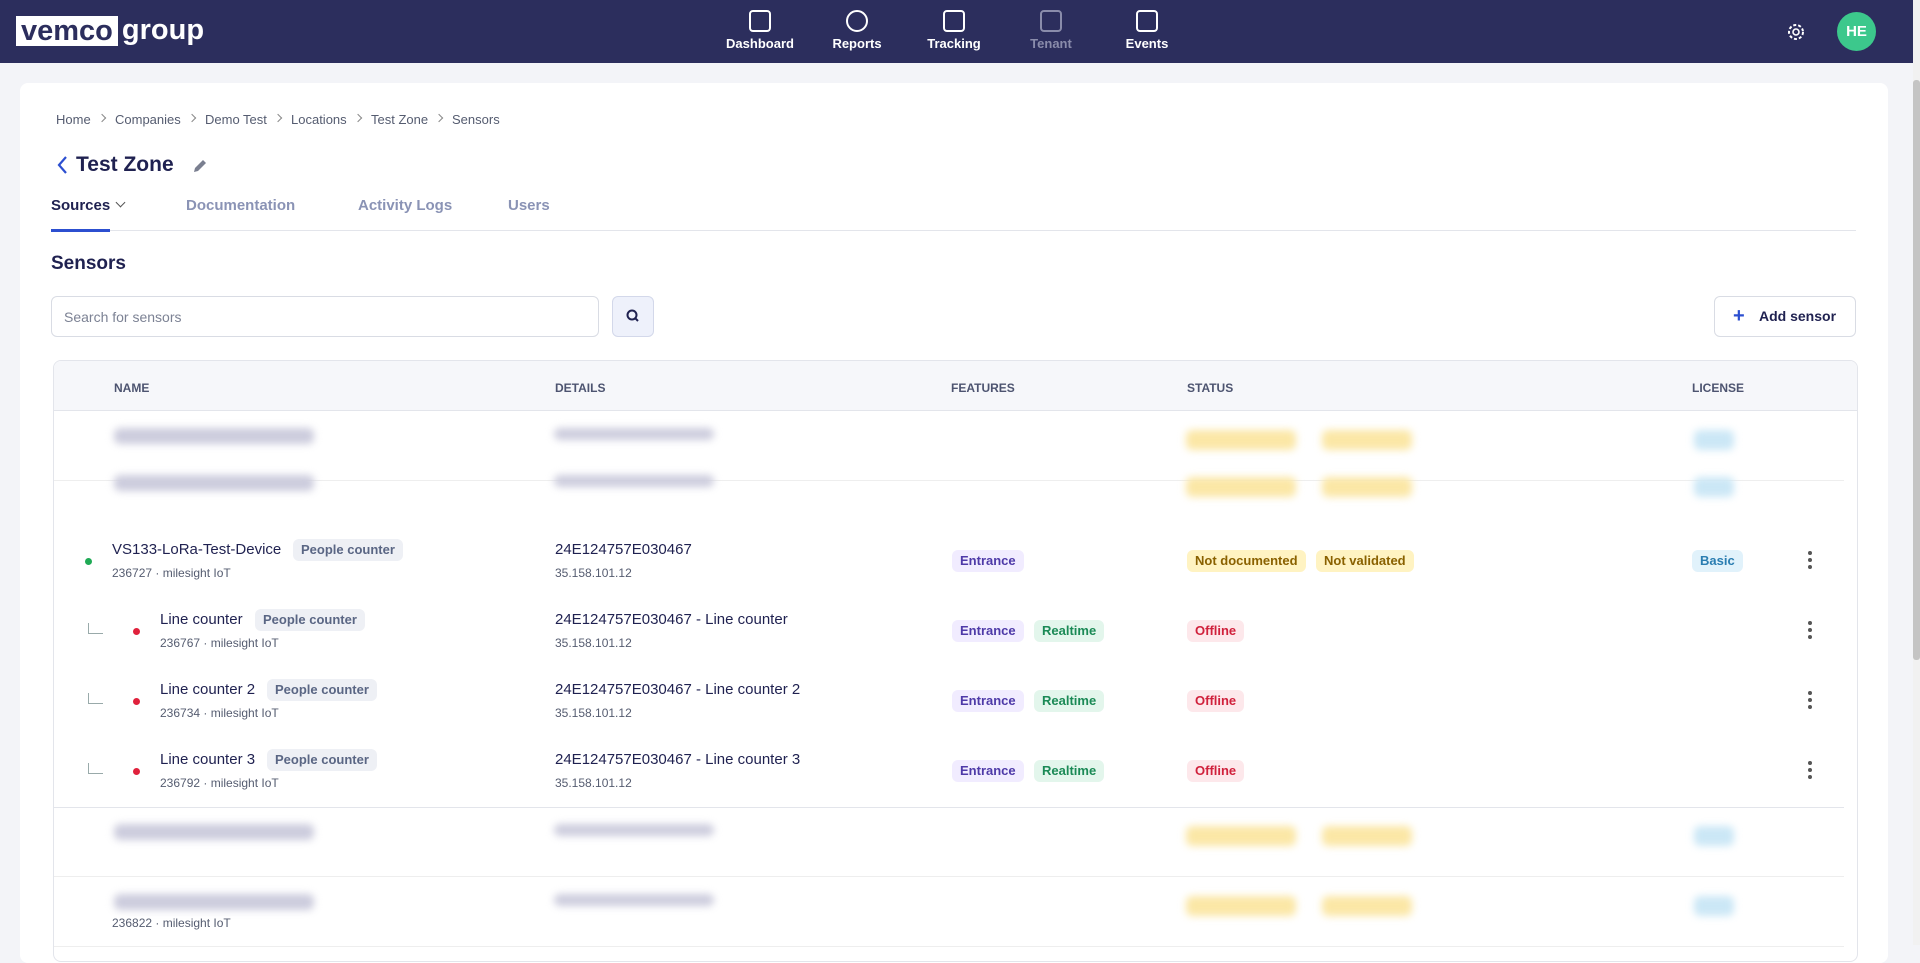 This screenshot has height=963, width=1920. I want to click on tab: Activity Logs, so click(405, 205).